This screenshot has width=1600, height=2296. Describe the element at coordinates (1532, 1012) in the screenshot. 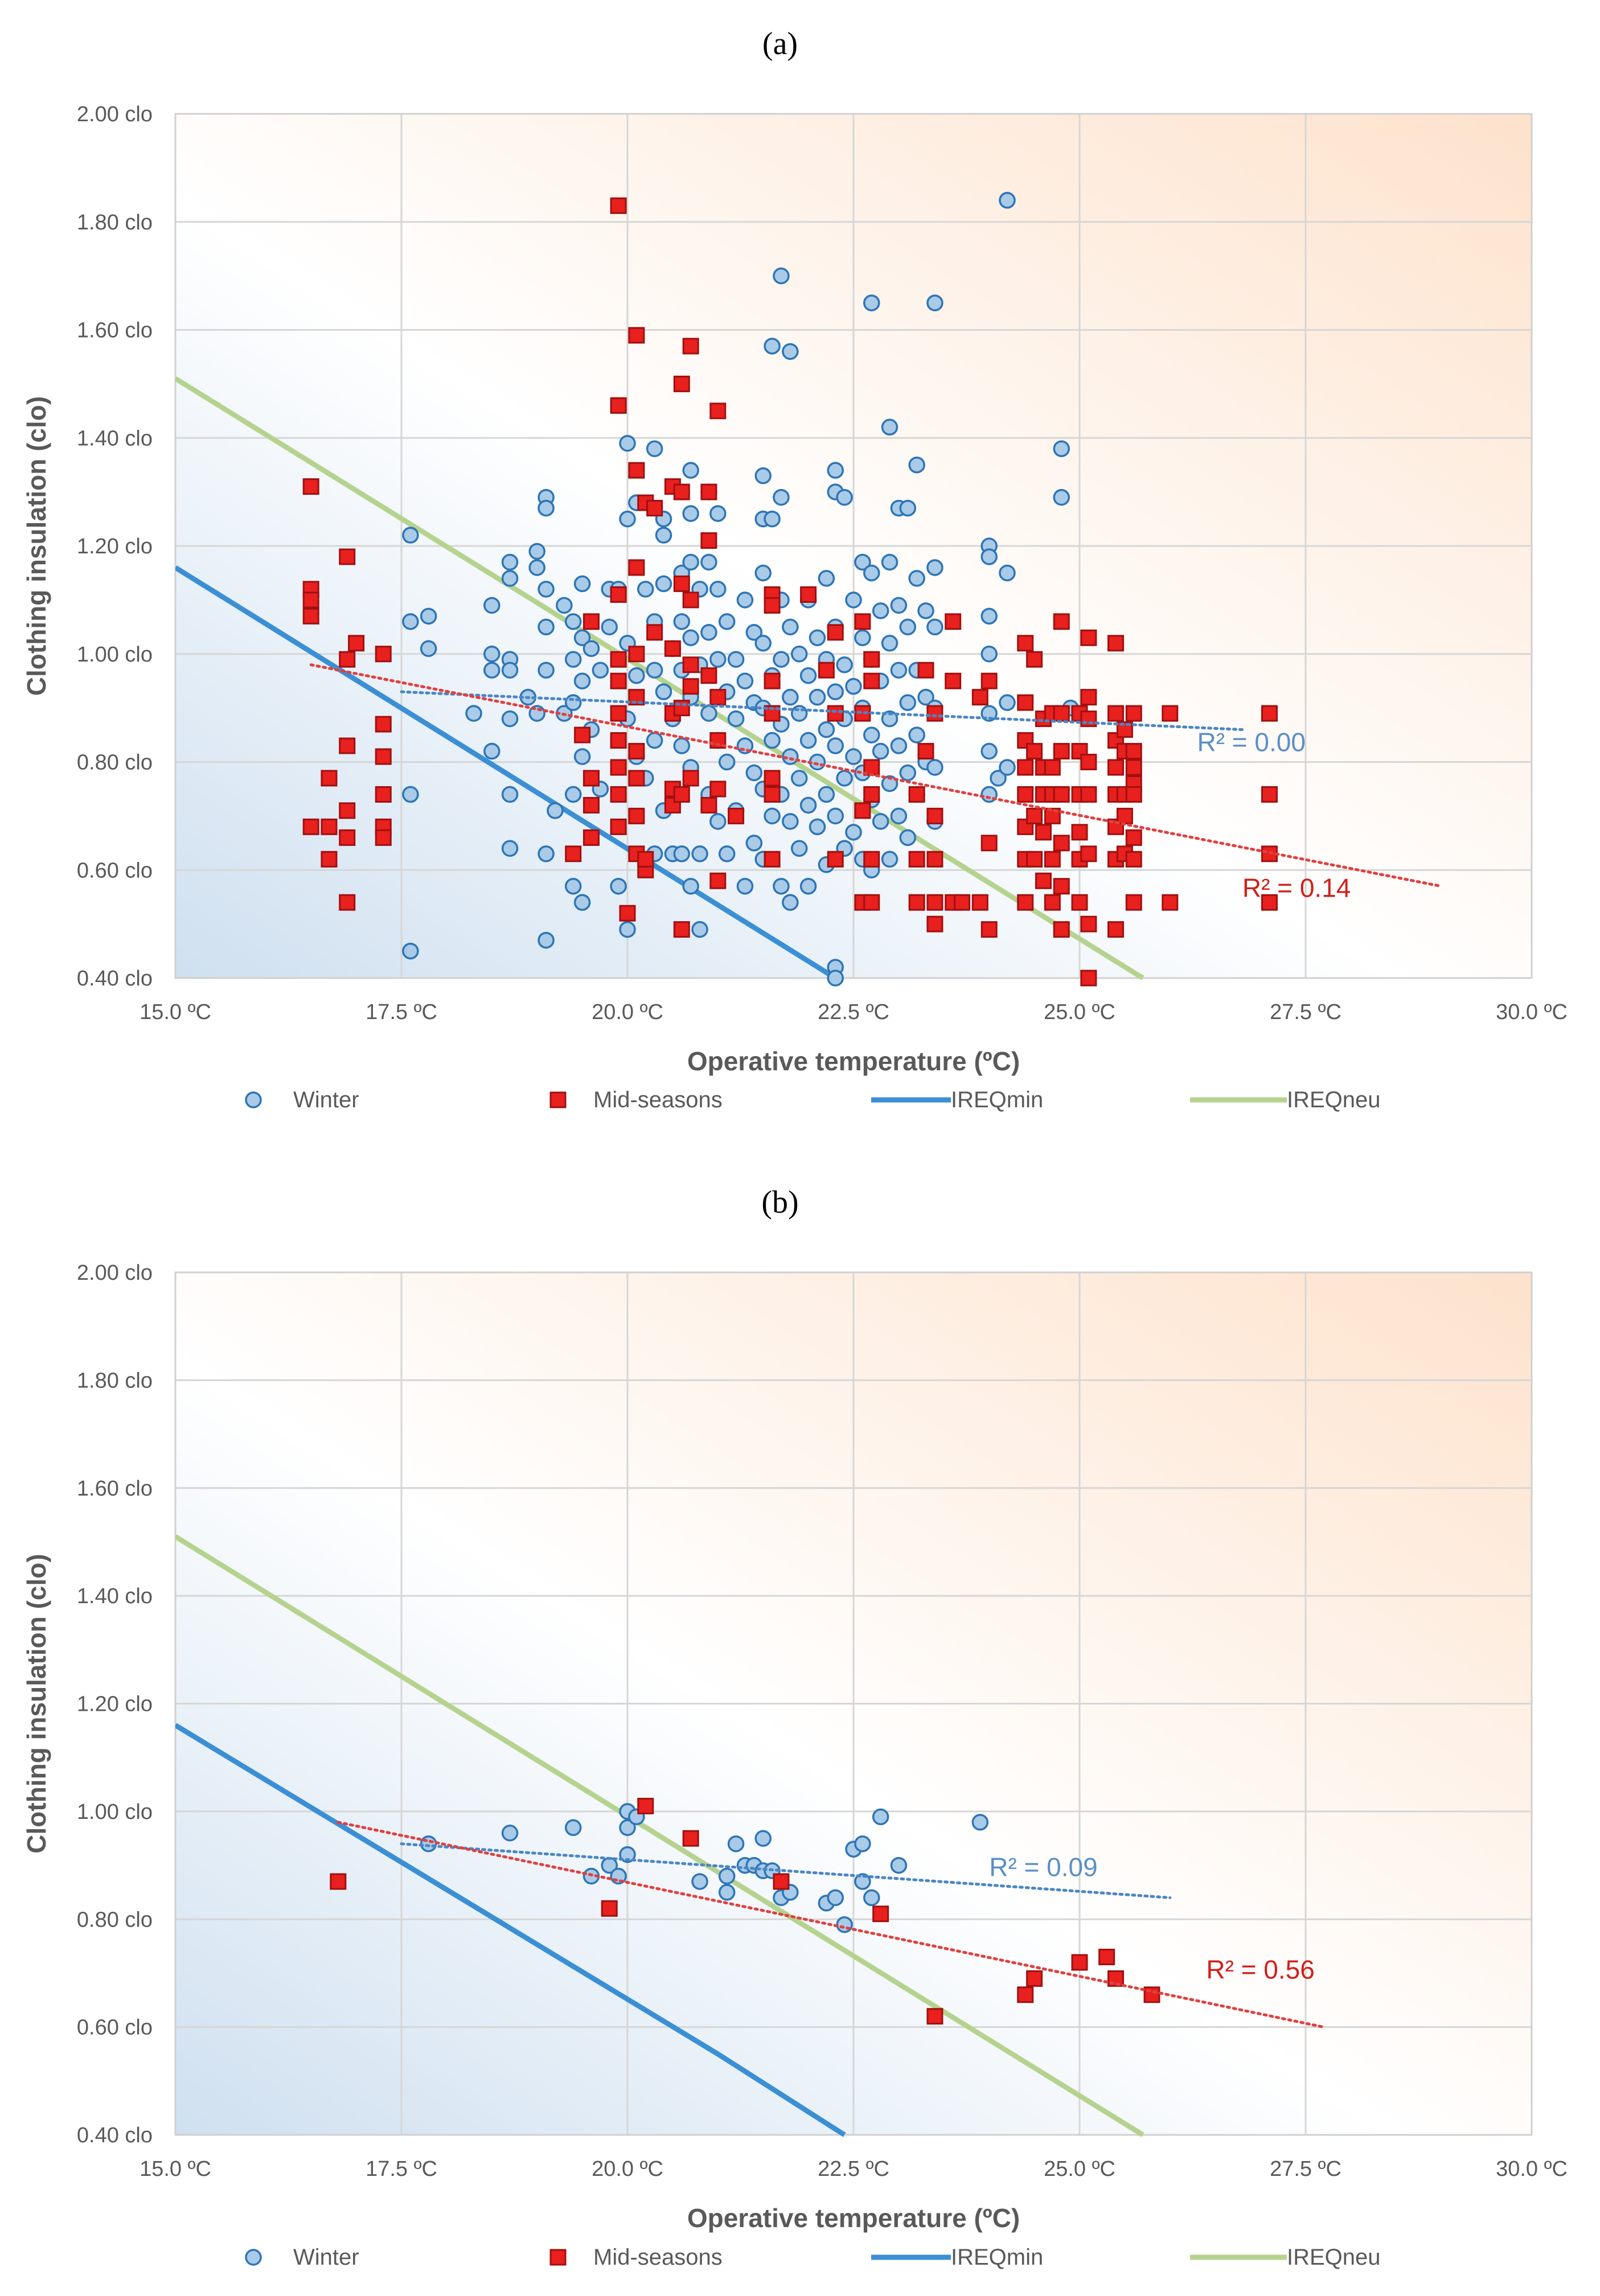

I see `x-tick-label: 30.0 ºC` at that location.